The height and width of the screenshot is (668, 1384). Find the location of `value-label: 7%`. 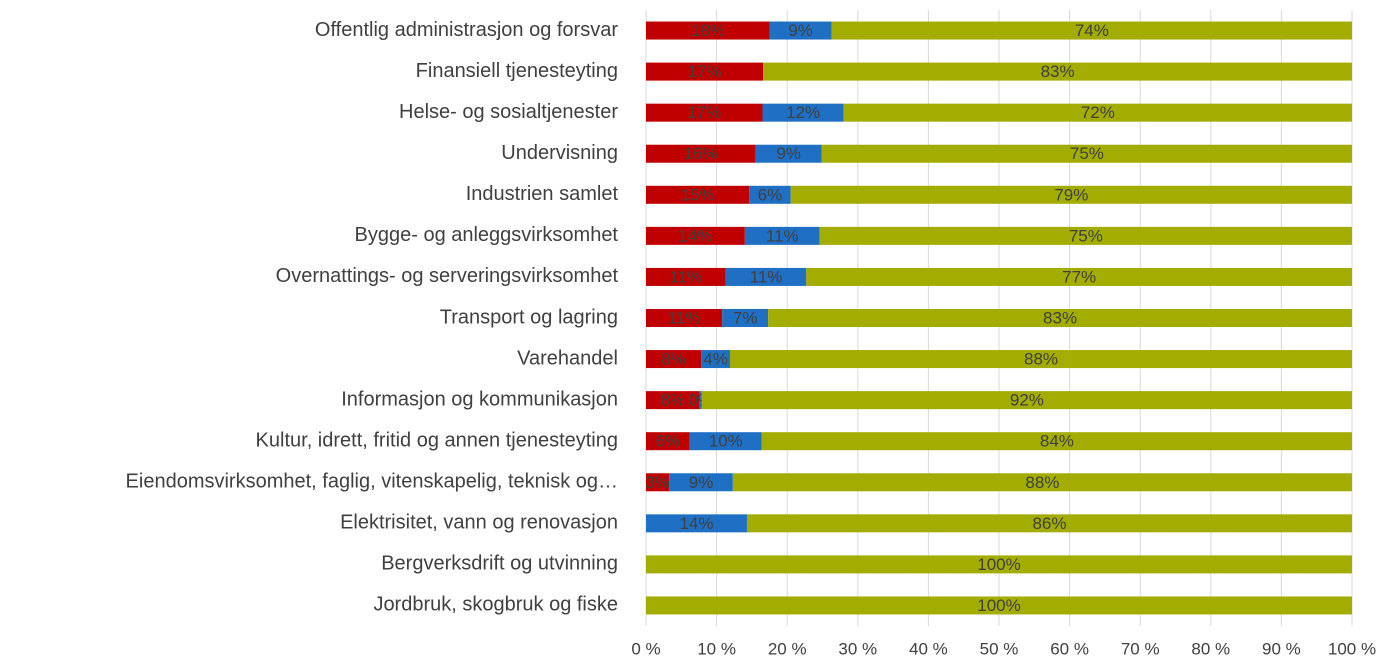

value-label: 7% is located at coordinates (745, 317).